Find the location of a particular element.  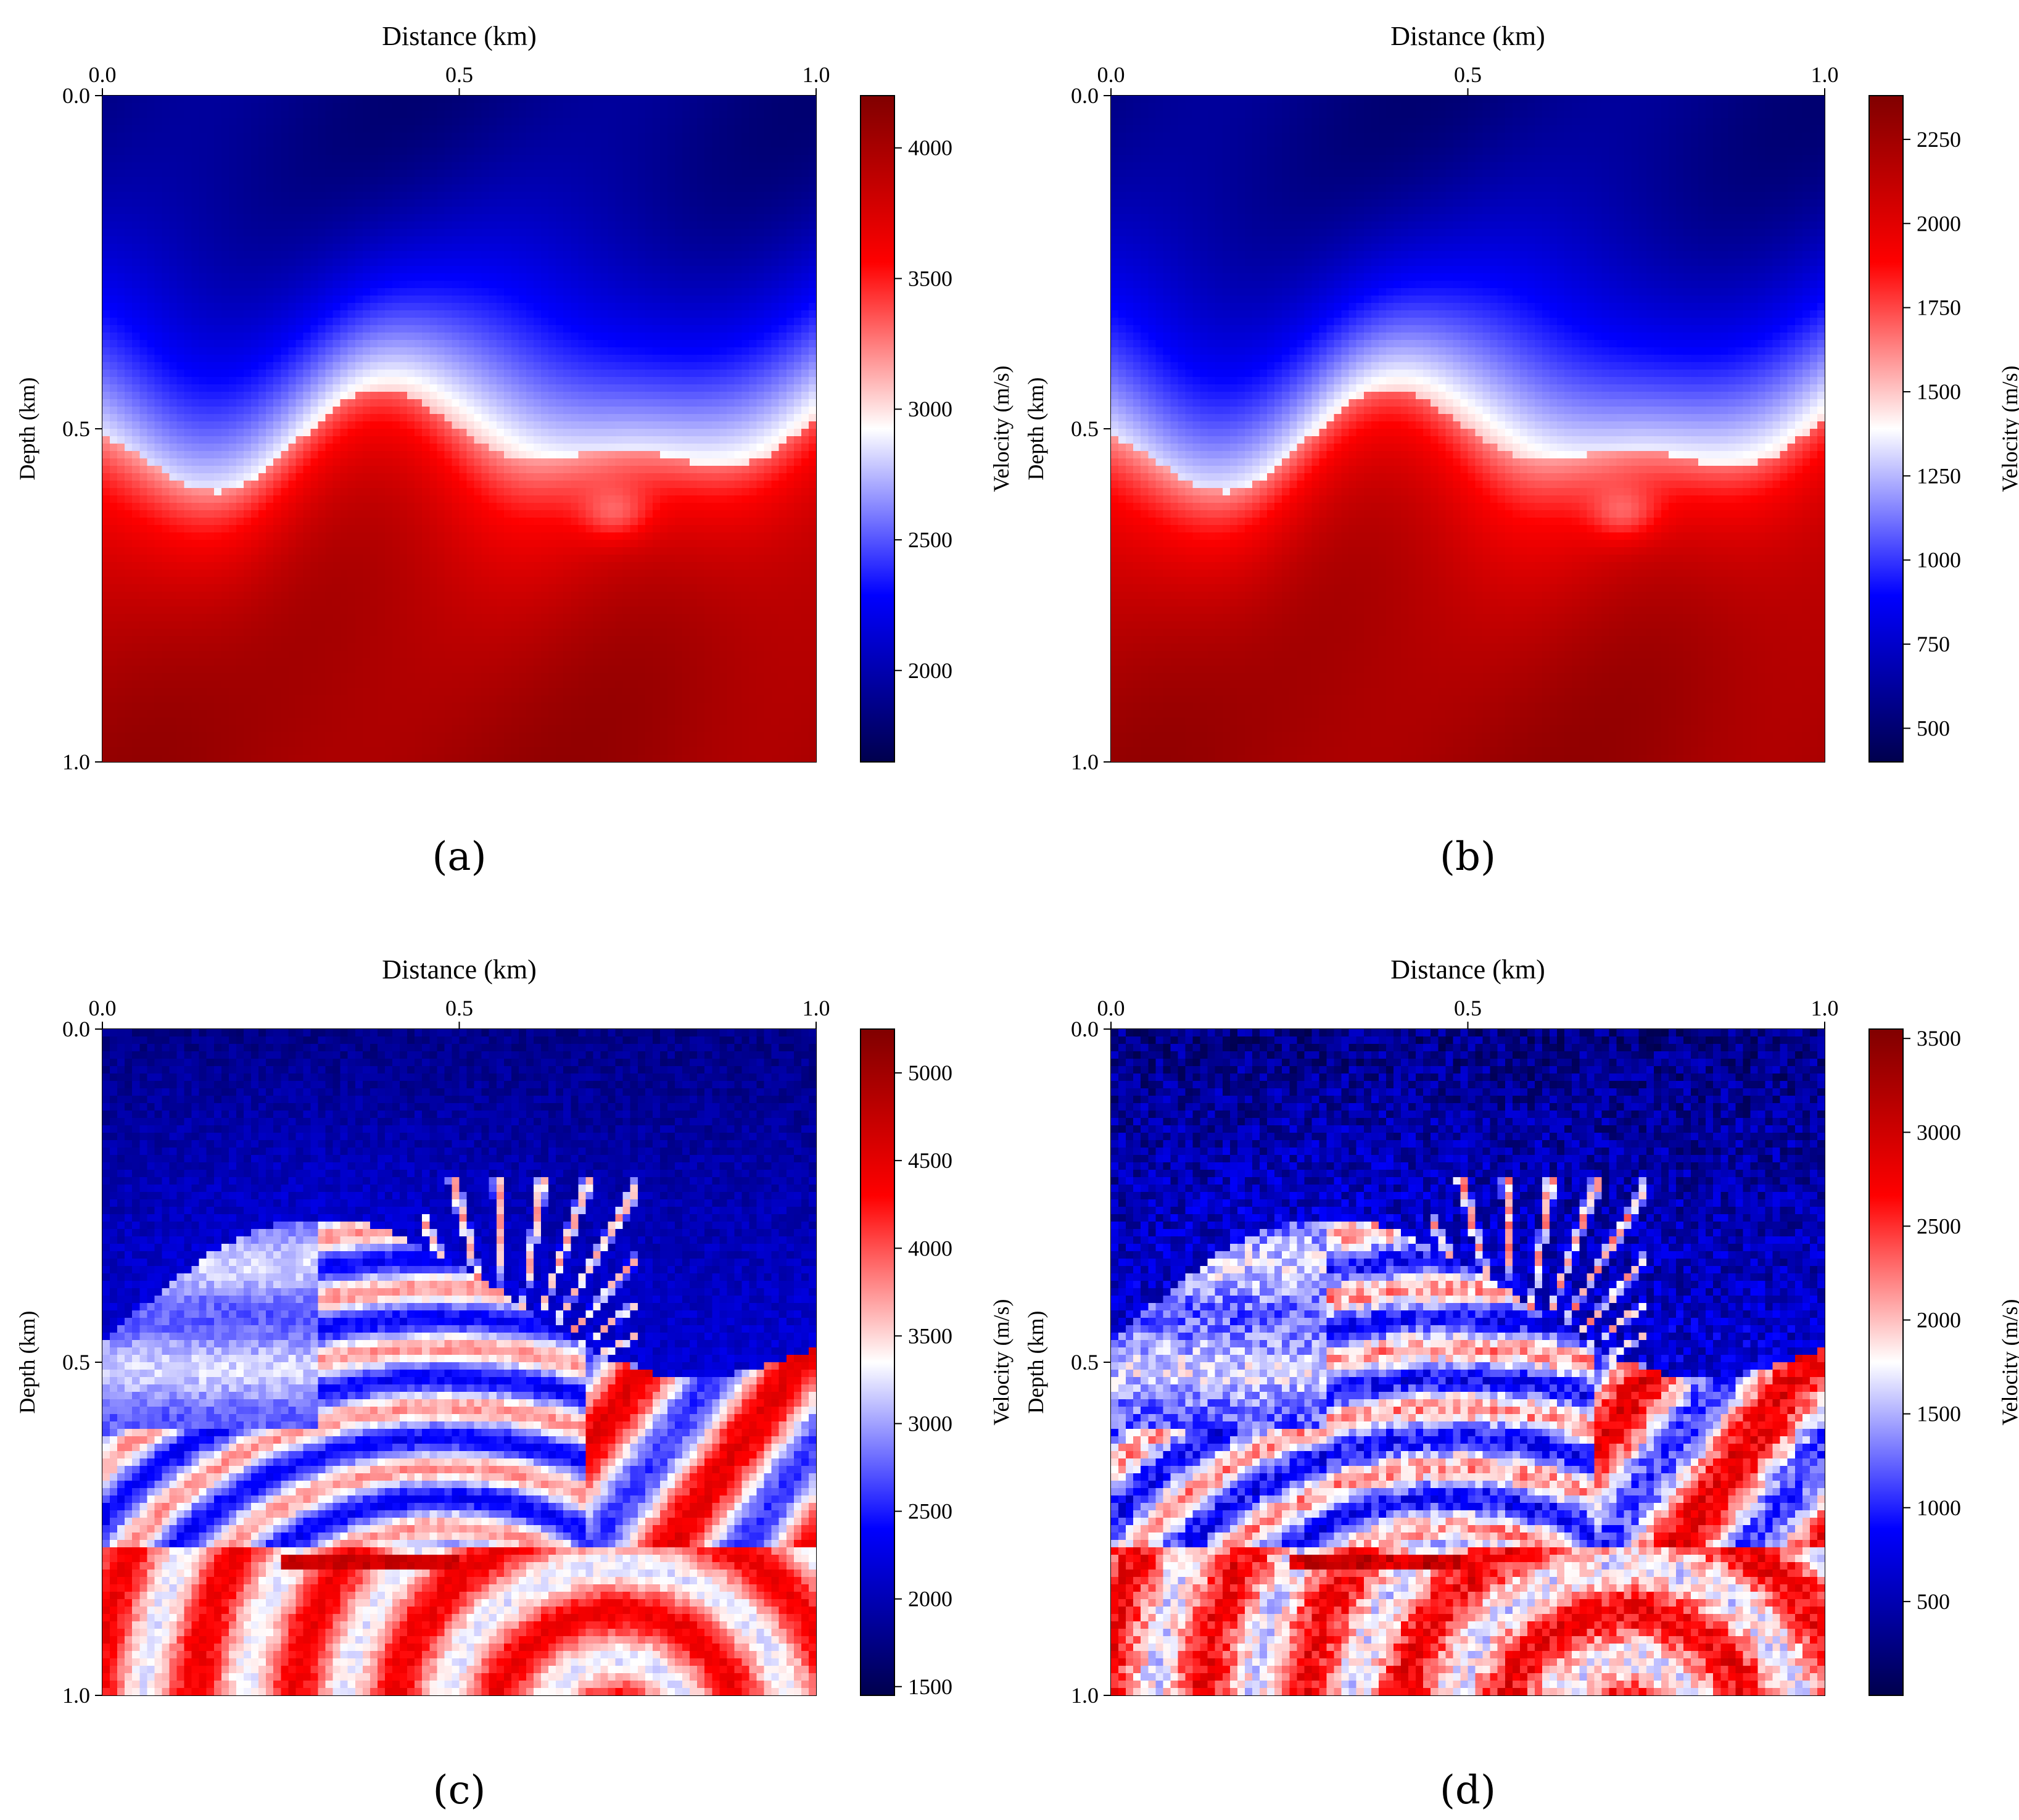

colorbar-tick-label: 1250 is located at coordinates (1939, 475).